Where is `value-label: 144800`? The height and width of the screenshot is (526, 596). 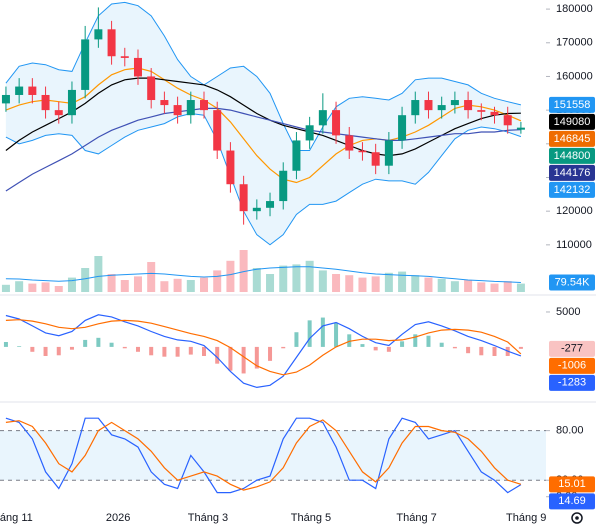 value-label: 144800 is located at coordinates (572, 156).